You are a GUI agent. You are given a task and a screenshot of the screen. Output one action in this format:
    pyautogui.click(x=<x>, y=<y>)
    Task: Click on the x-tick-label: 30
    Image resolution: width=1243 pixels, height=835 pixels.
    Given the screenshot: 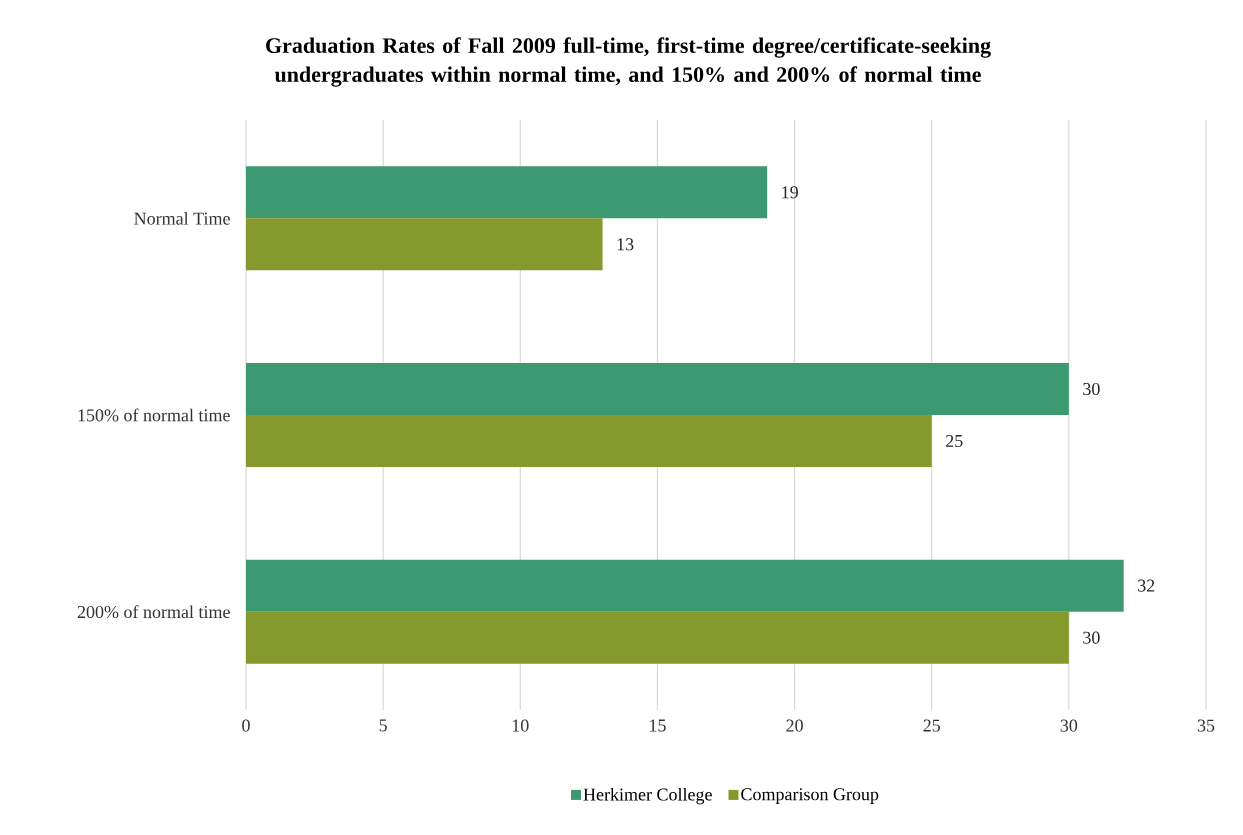 What is the action you would take?
    pyautogui.click(x=1069, y=725)
    